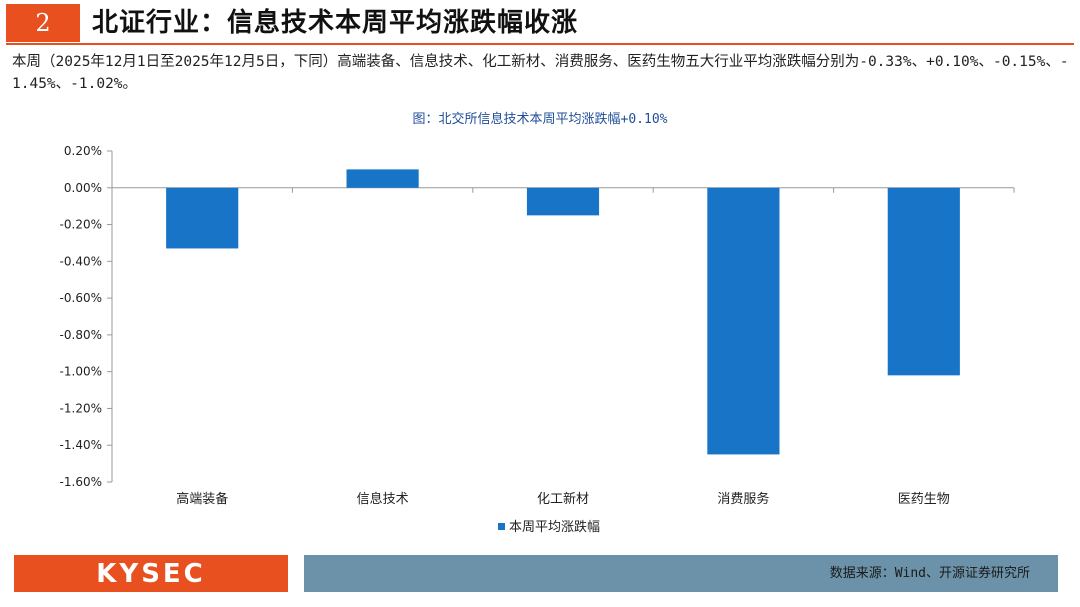  Describe the element at coordinates (563, 499) in the screenshot. I see `x-category-label: 化工新材` at that location.